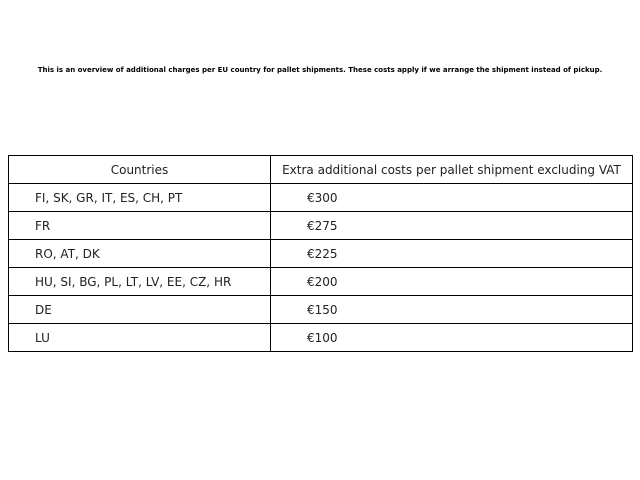  Describe the element at coordinates (139, 281) in the screenshot. I see `countries-cell: HU, SI, BG, PL, LT, LV, EE, CZ, HR` at that location.